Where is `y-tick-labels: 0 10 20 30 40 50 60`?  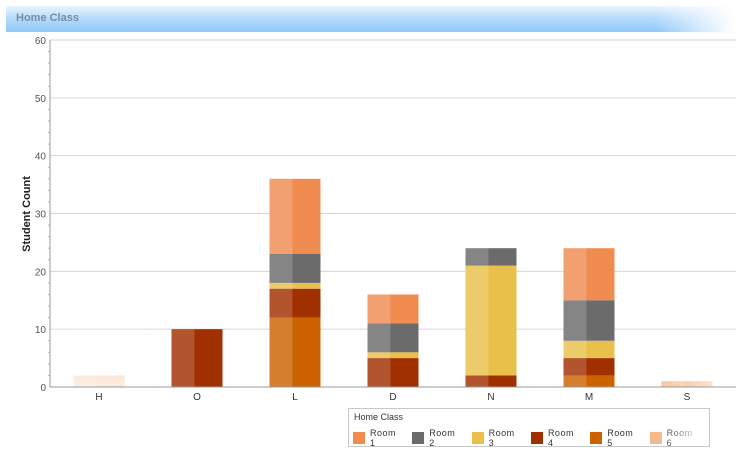 y-tick-labels: 0 10 20 30 40 50 60 is located at coordinates (41, 215).